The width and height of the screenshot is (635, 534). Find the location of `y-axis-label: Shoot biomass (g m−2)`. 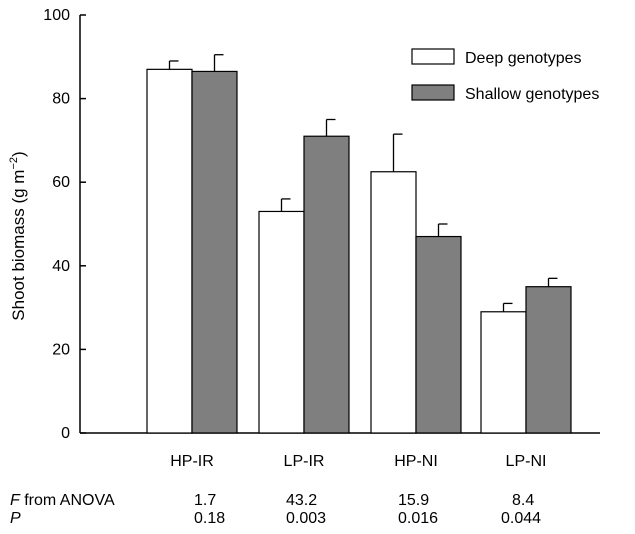

y-axis-label: Shoot biomass (g m−2) is located at coordinates (18, 235).